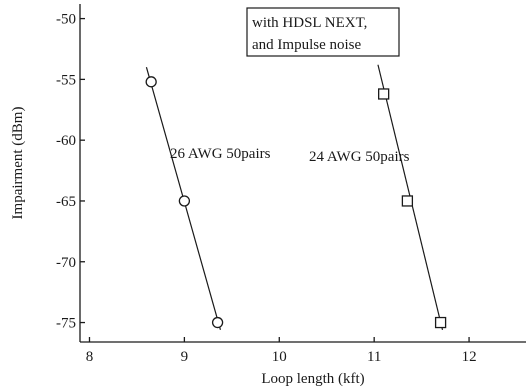 The image size is (526, 388). I want to click on x-tick-label: 11, so click(374, 357).